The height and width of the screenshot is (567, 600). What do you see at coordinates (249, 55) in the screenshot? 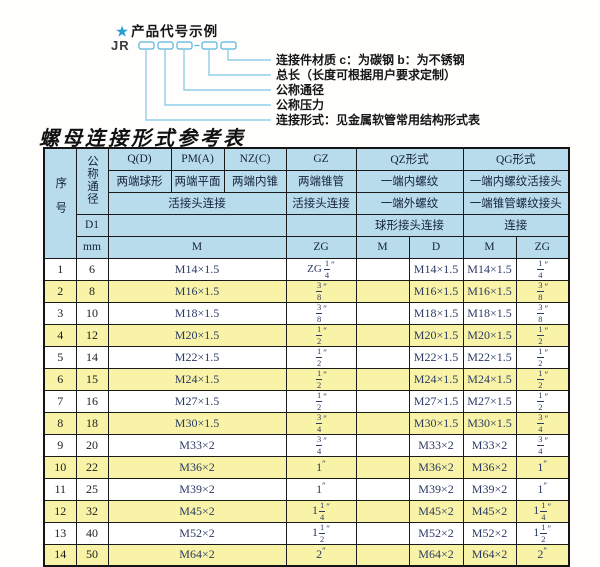
I see `callout-line-material` at bounding box center [249, 55].